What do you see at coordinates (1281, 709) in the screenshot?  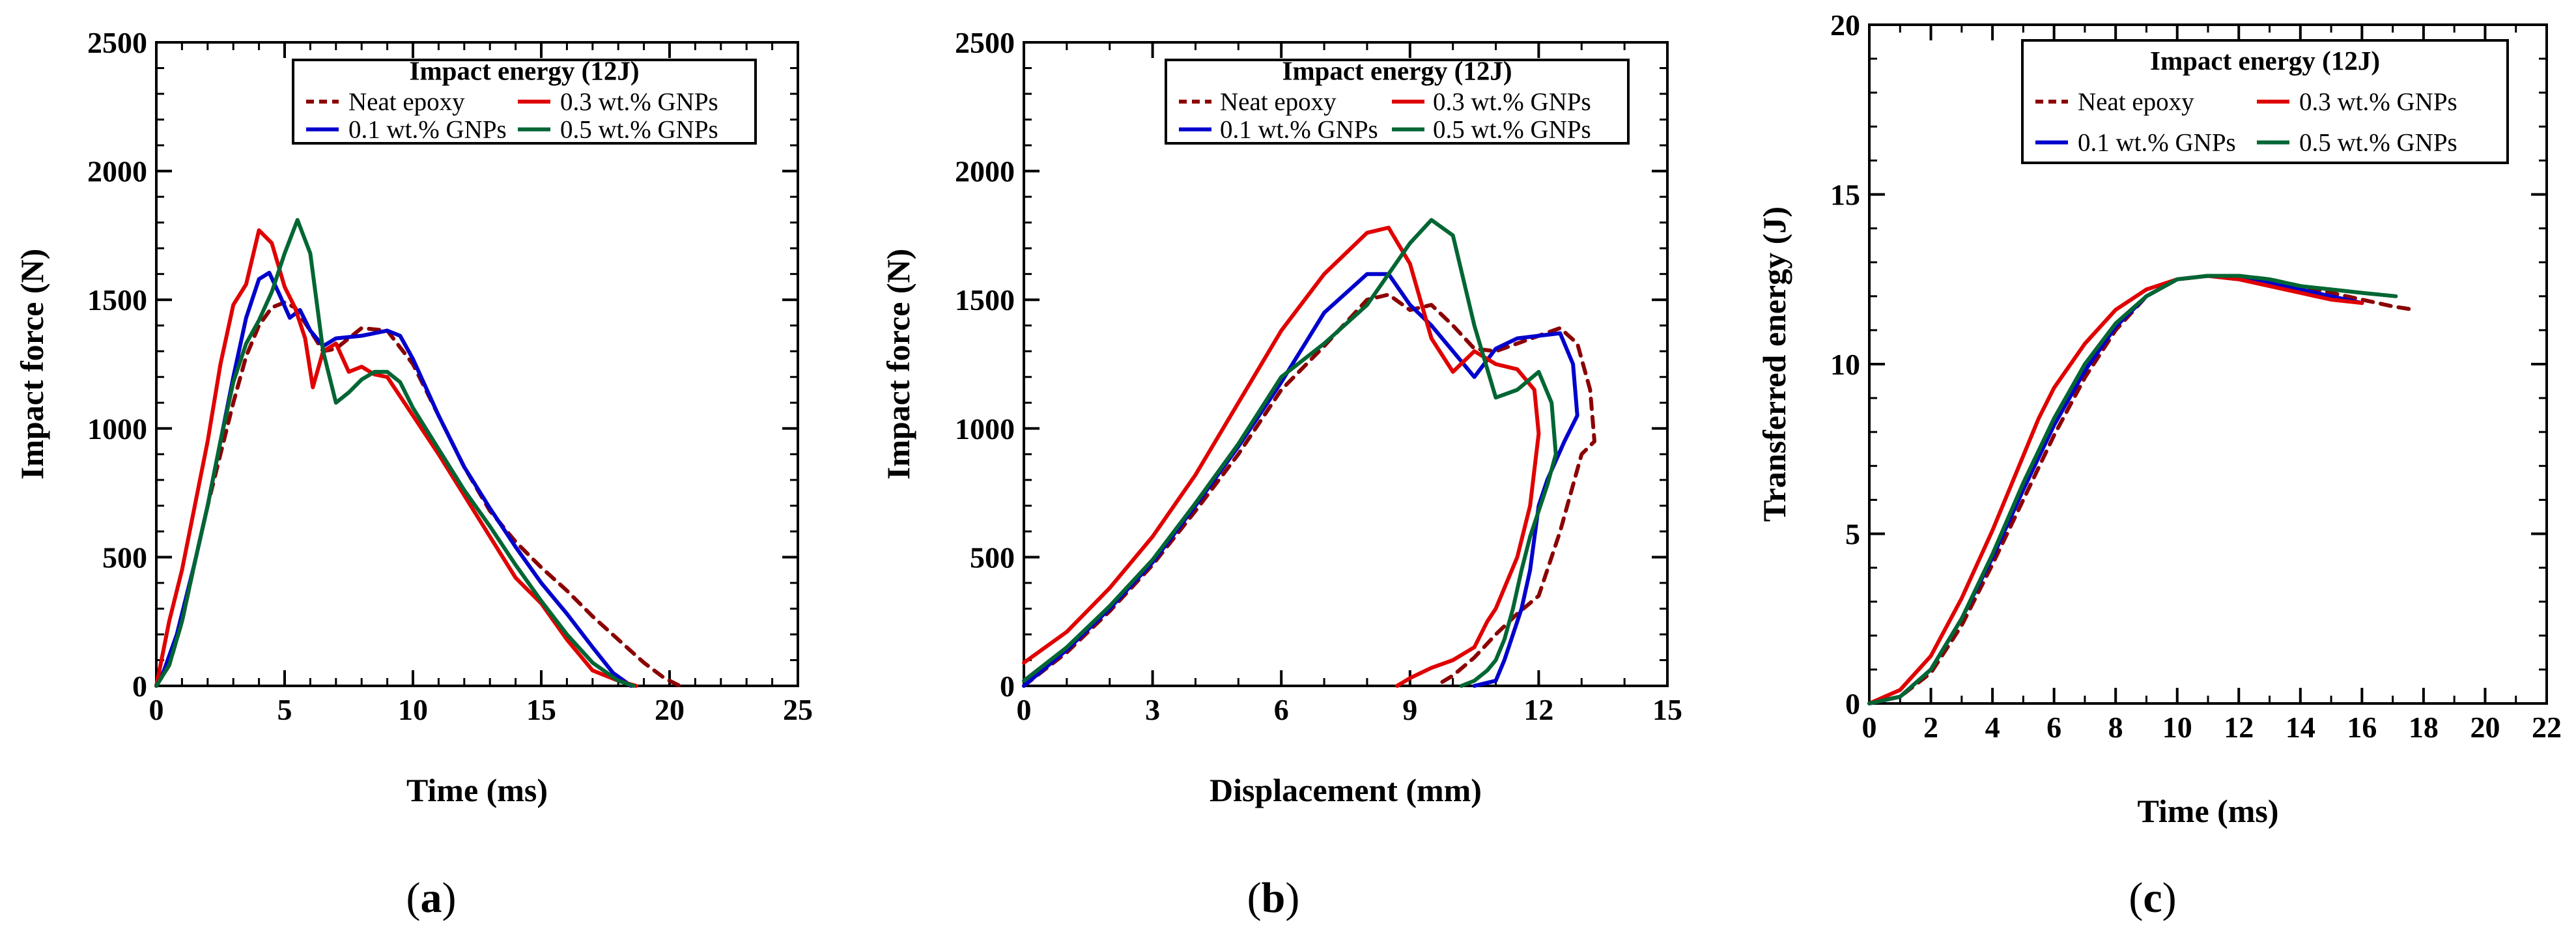 I see `panel-b-x-tick-label: 6` at bounding box center [1281, 709].